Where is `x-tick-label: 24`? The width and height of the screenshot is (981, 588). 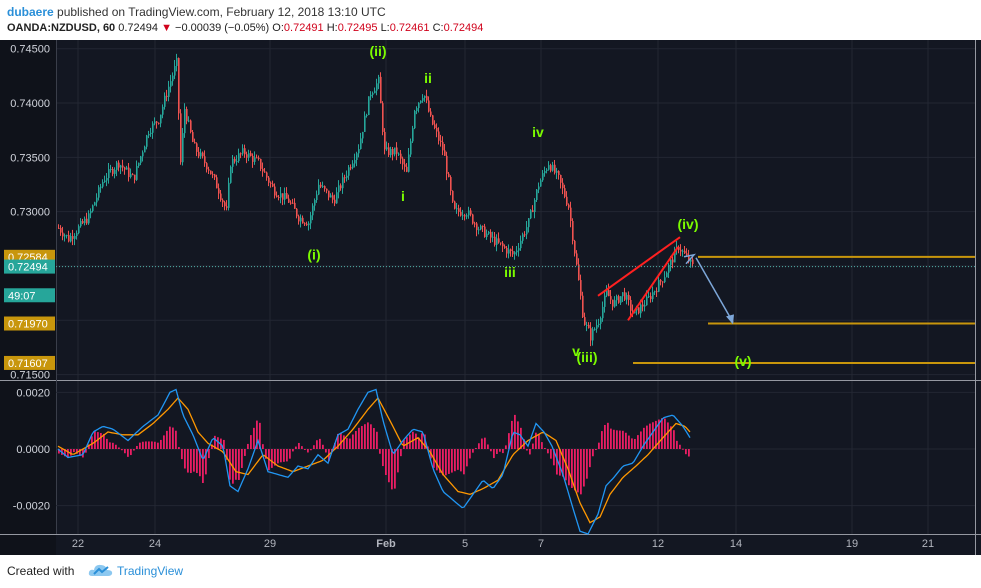 x-tick-label: 24 is located at coordinates (155, 544).